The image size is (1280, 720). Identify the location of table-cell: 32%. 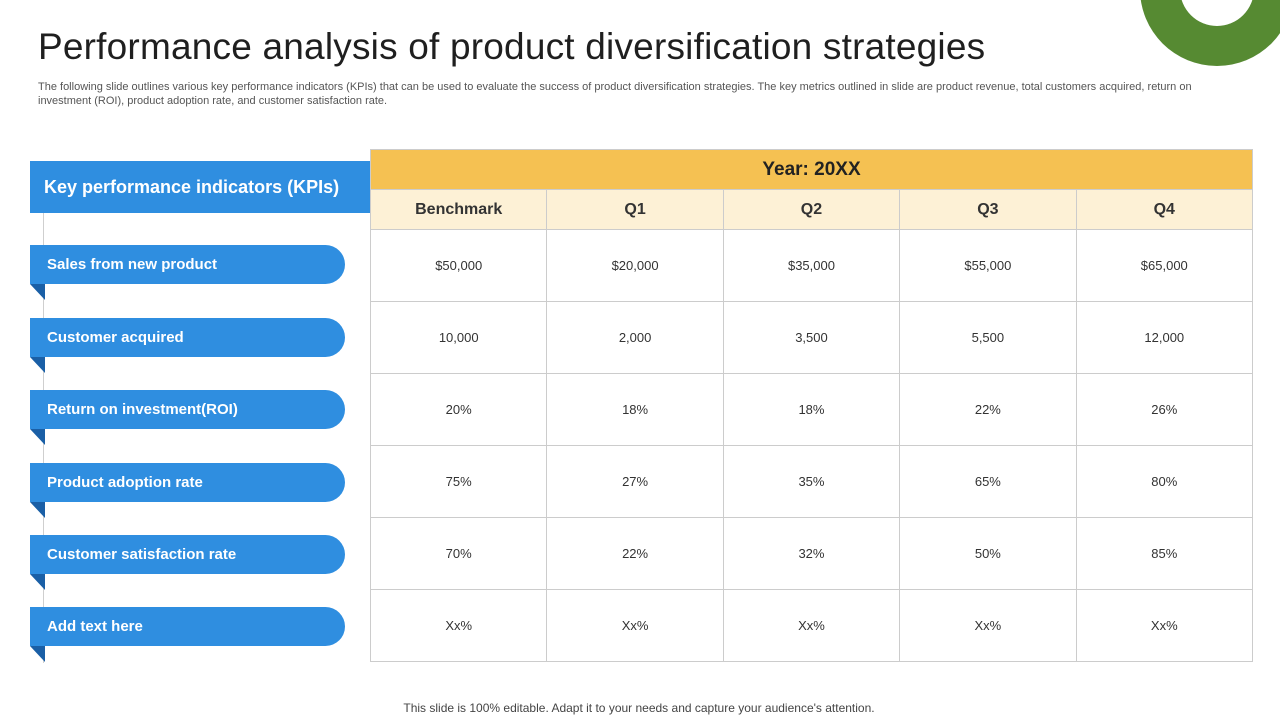
(811, 553).